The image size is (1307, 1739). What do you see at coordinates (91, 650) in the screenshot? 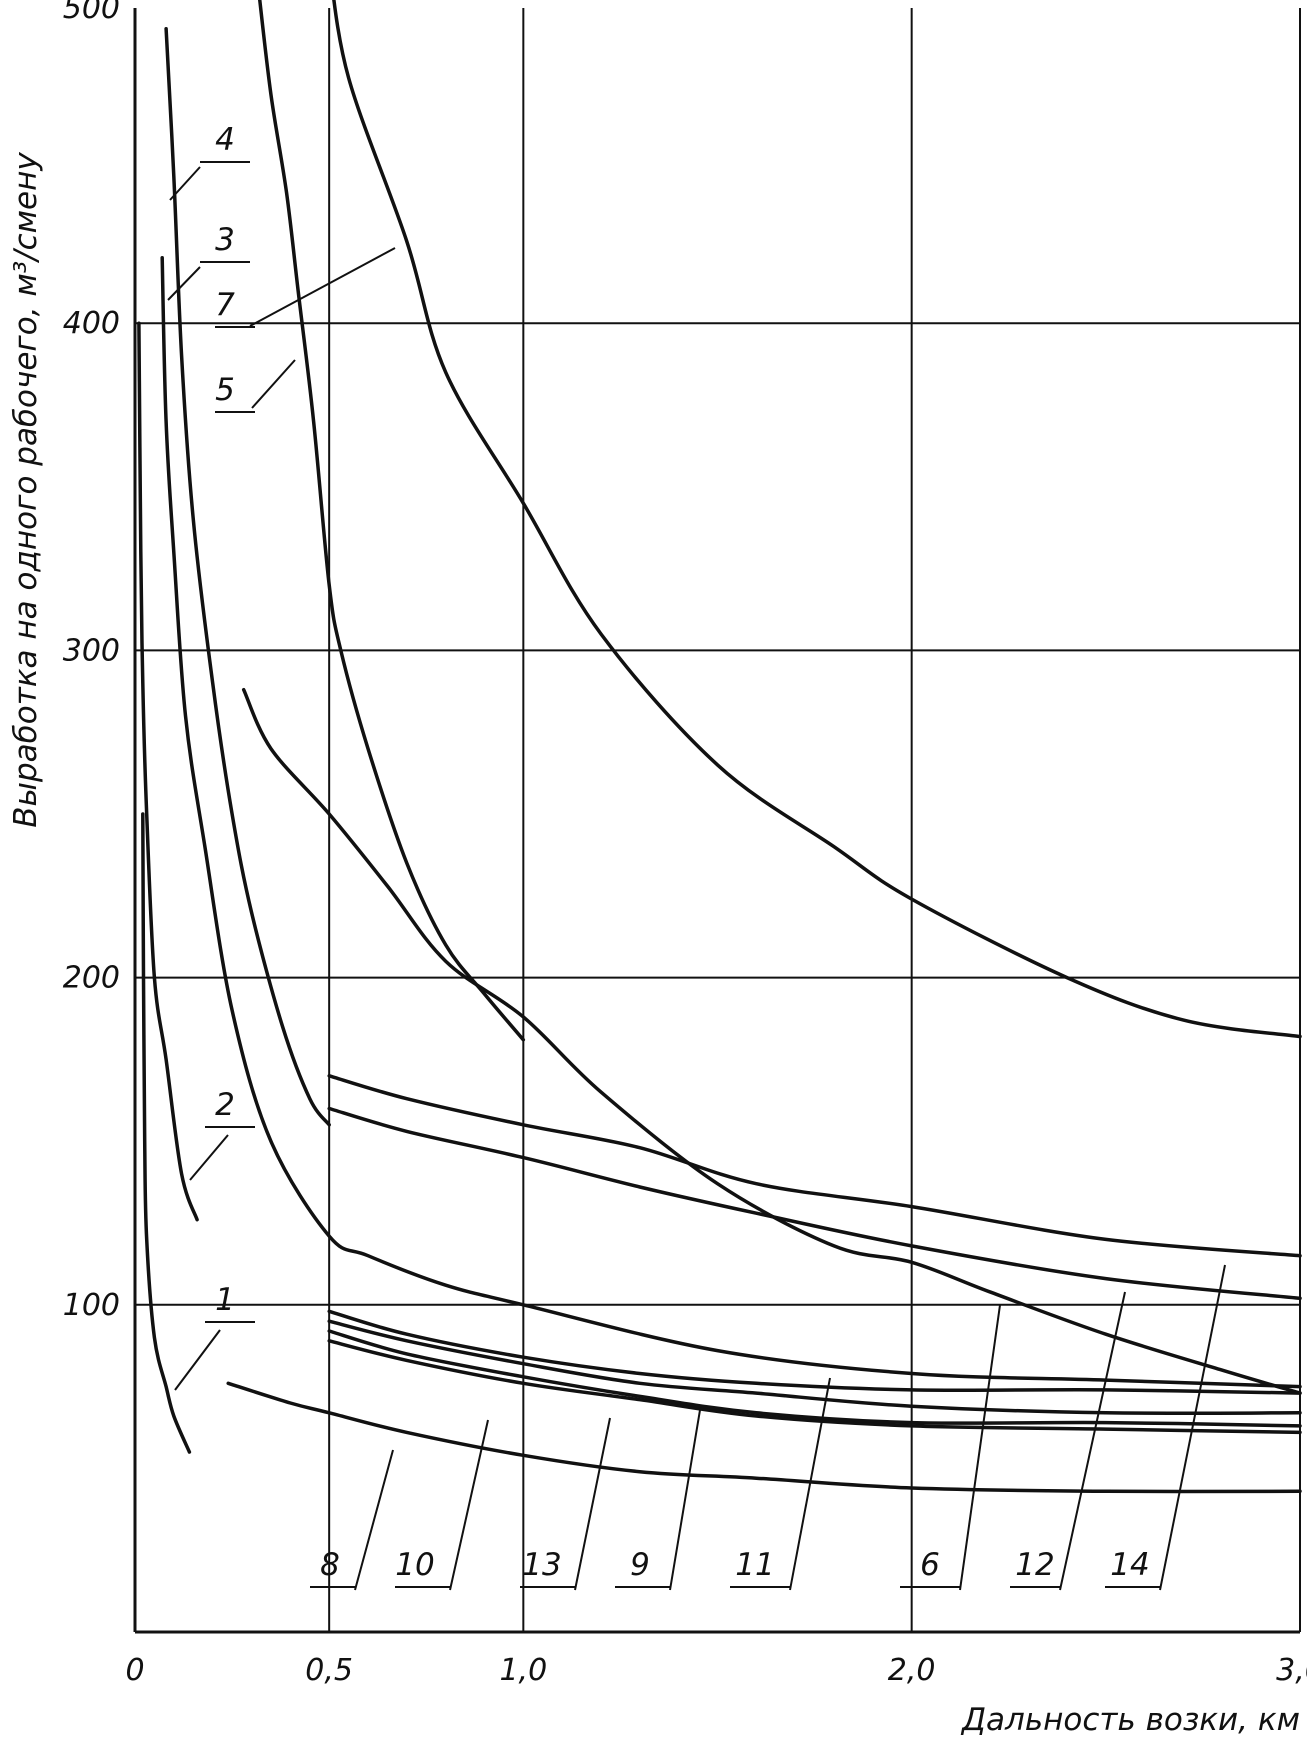
I see `y-tick-label: 300` at bounding box center [91, 650].